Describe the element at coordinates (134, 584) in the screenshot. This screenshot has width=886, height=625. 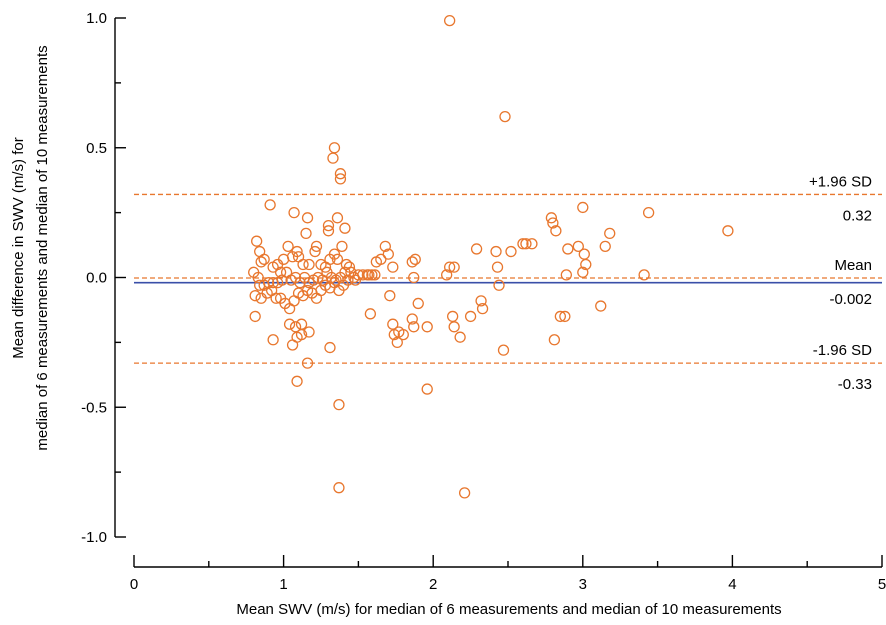
I see `x-tick-label: 0` at that location.